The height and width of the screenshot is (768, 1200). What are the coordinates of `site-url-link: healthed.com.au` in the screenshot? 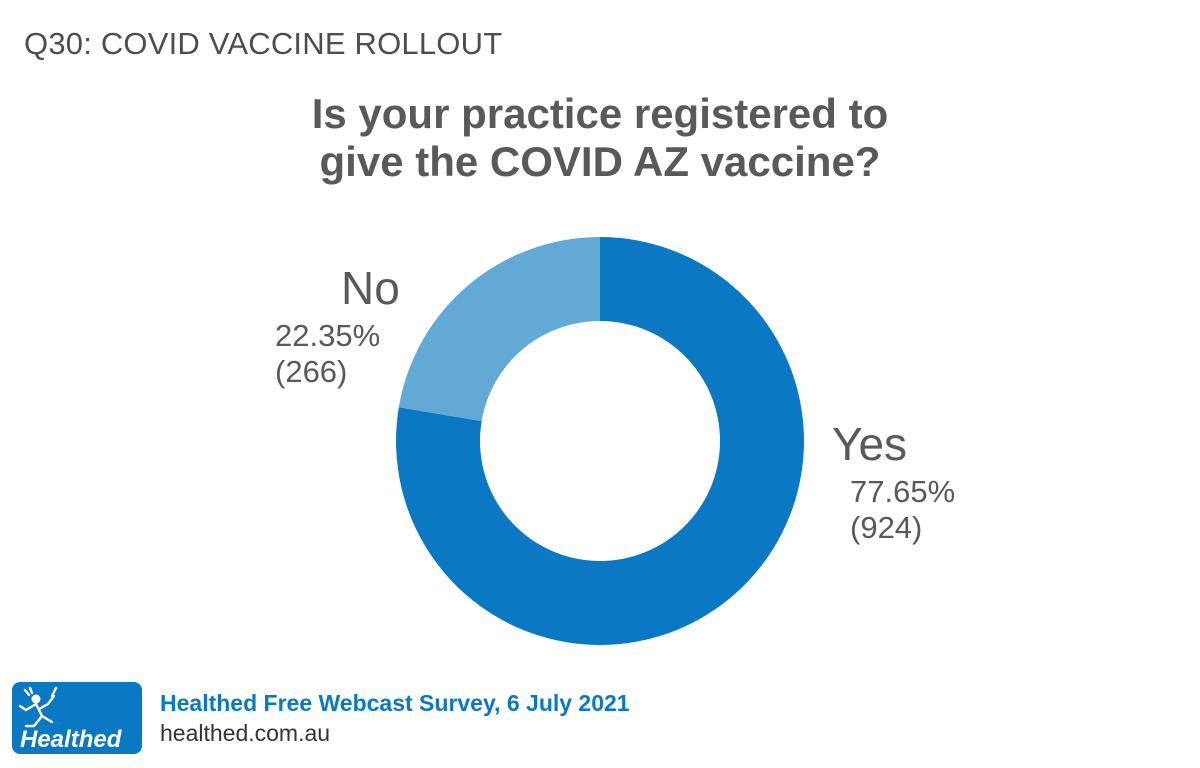 It's located at (245, 733).